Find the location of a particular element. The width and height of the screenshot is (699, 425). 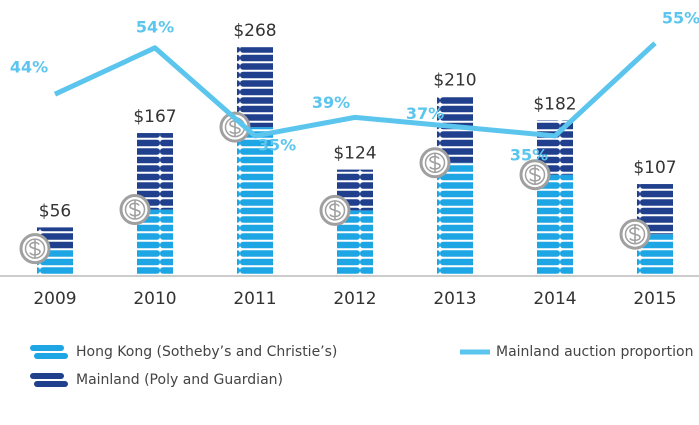

x-tick-label: 2015 is located at coordinates (654, 299).